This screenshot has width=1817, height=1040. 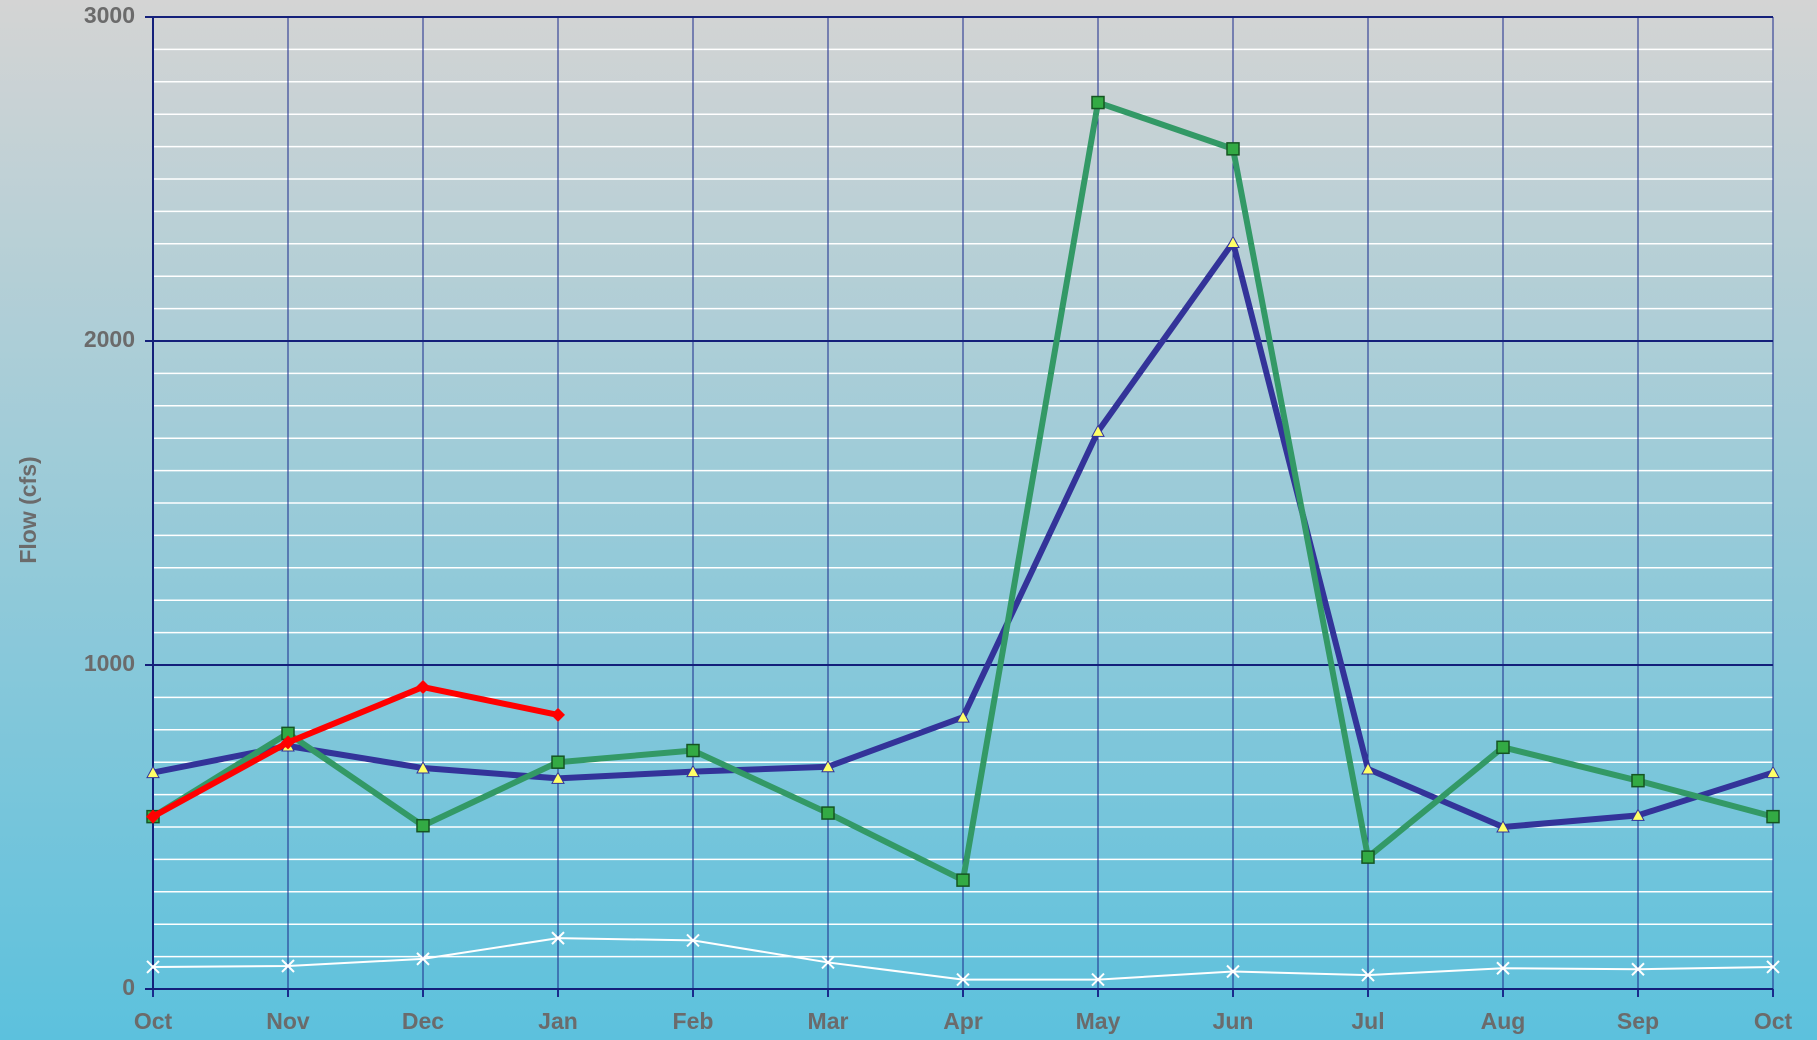 What do you see at coordinates (693, 1021) in the screenshot?
I see `x-tick-label: Feb` at bounding box center [693, 1021].